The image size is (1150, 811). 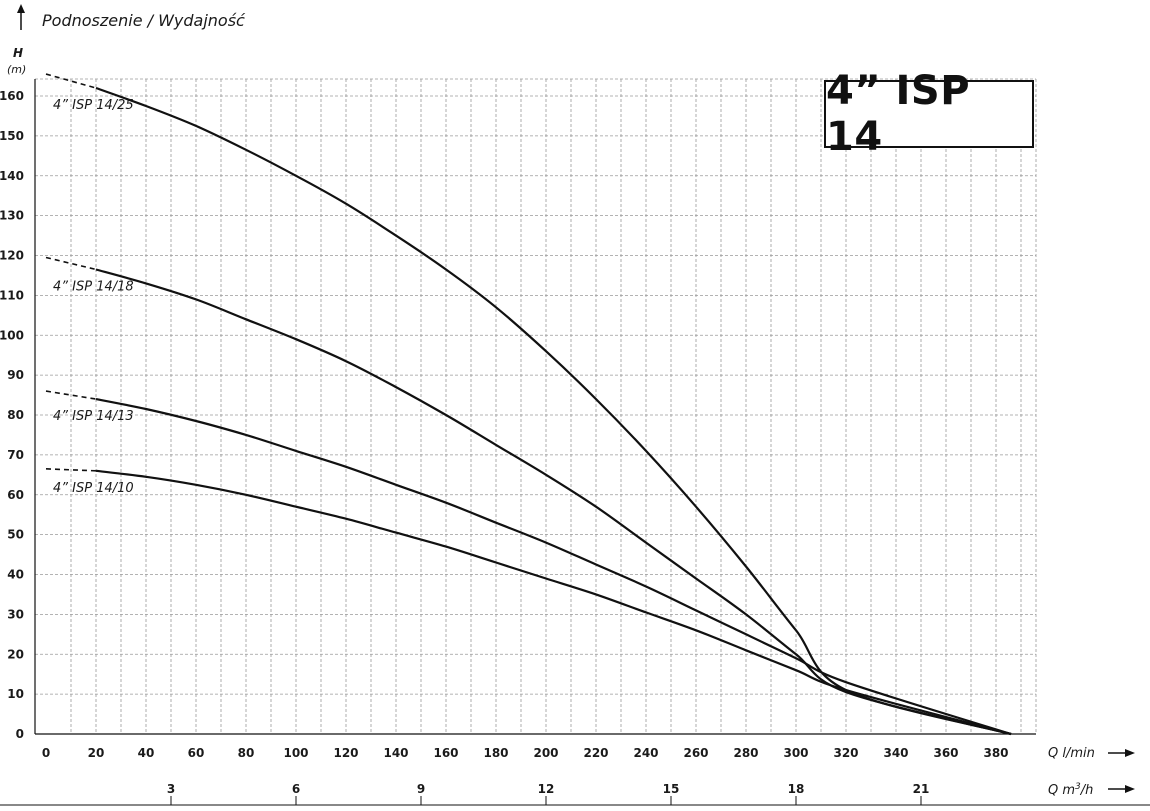 I want to click on x-tick-label: 140, so click(x=395, y=753).